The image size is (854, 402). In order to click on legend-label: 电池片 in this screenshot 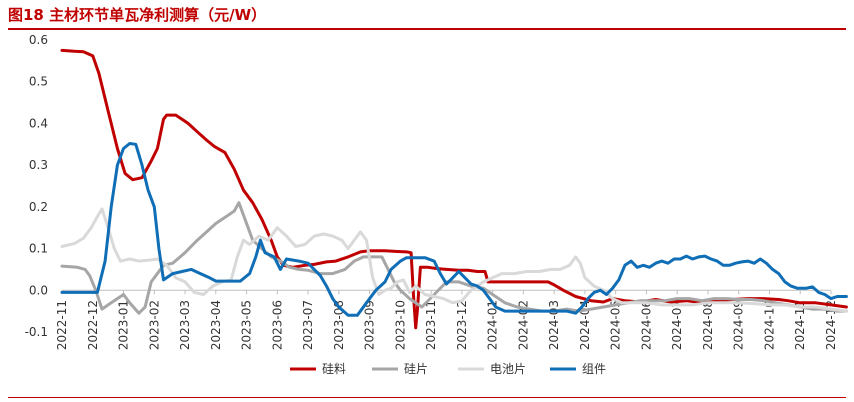, I will do `click(508, 369)`.